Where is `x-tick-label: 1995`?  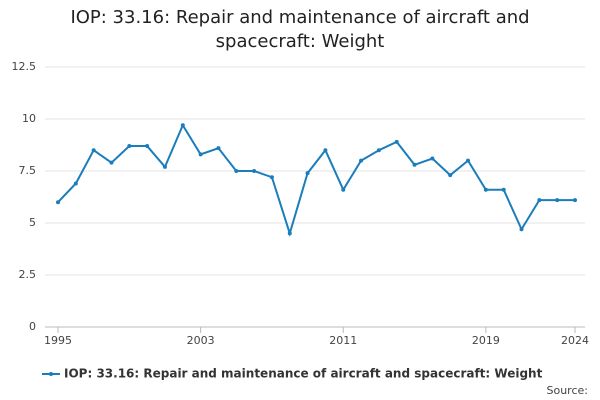 x-tick-label: 1995 is located at coordinates (58, 340).